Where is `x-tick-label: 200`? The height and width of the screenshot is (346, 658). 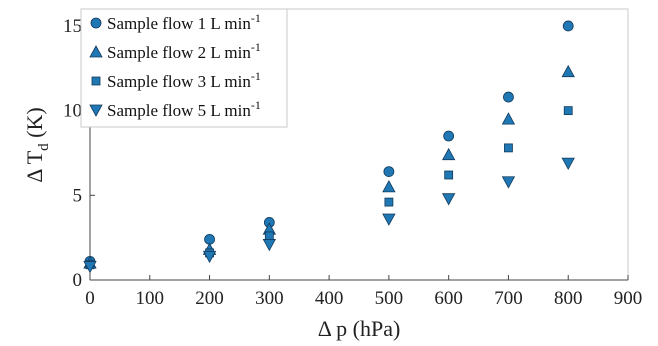 x-tick-label: 200 is located at coordinates (209, 298).